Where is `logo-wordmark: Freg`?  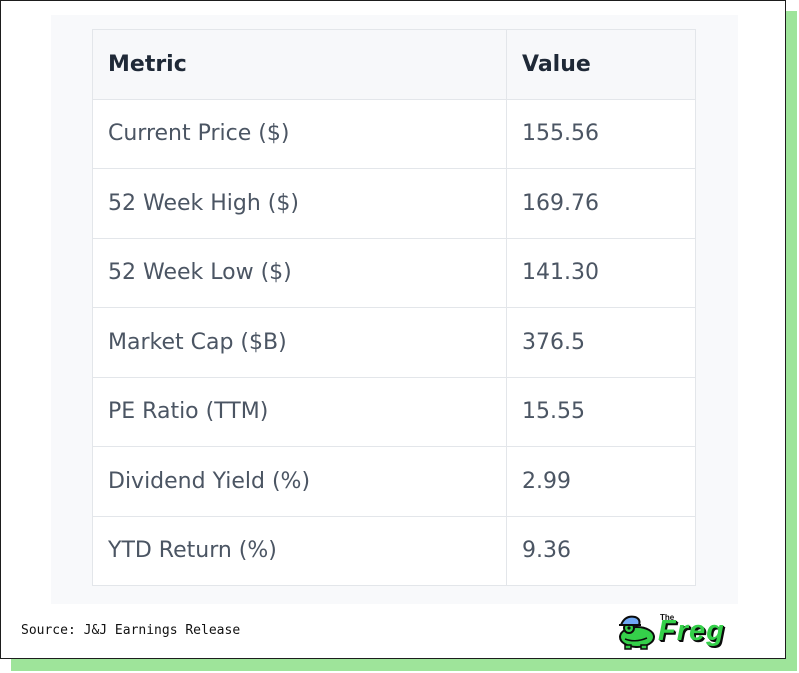
logo-wordmark: Freg is located at coordinates (691, 631).